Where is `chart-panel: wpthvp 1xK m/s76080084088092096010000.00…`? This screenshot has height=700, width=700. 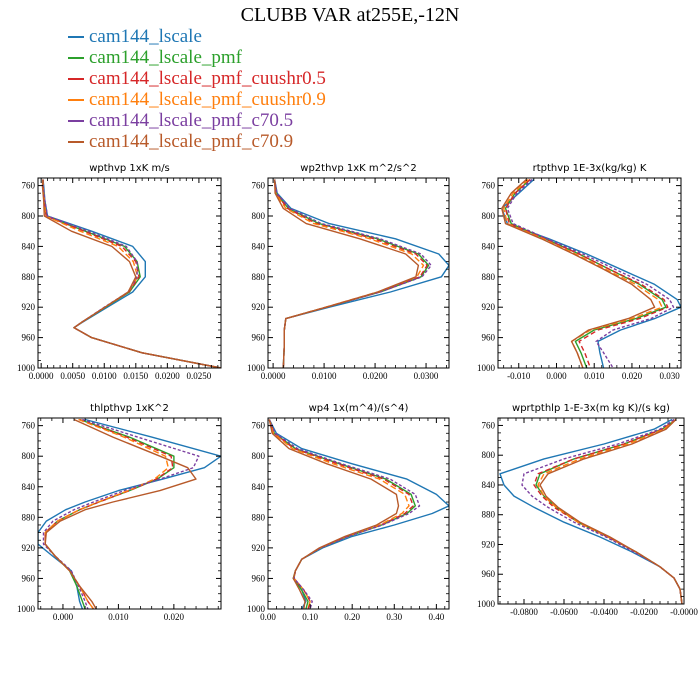
chart-panel: wpthvp 1xK m/s76080084088092096010000.00… is located at coordinates (119, 272).